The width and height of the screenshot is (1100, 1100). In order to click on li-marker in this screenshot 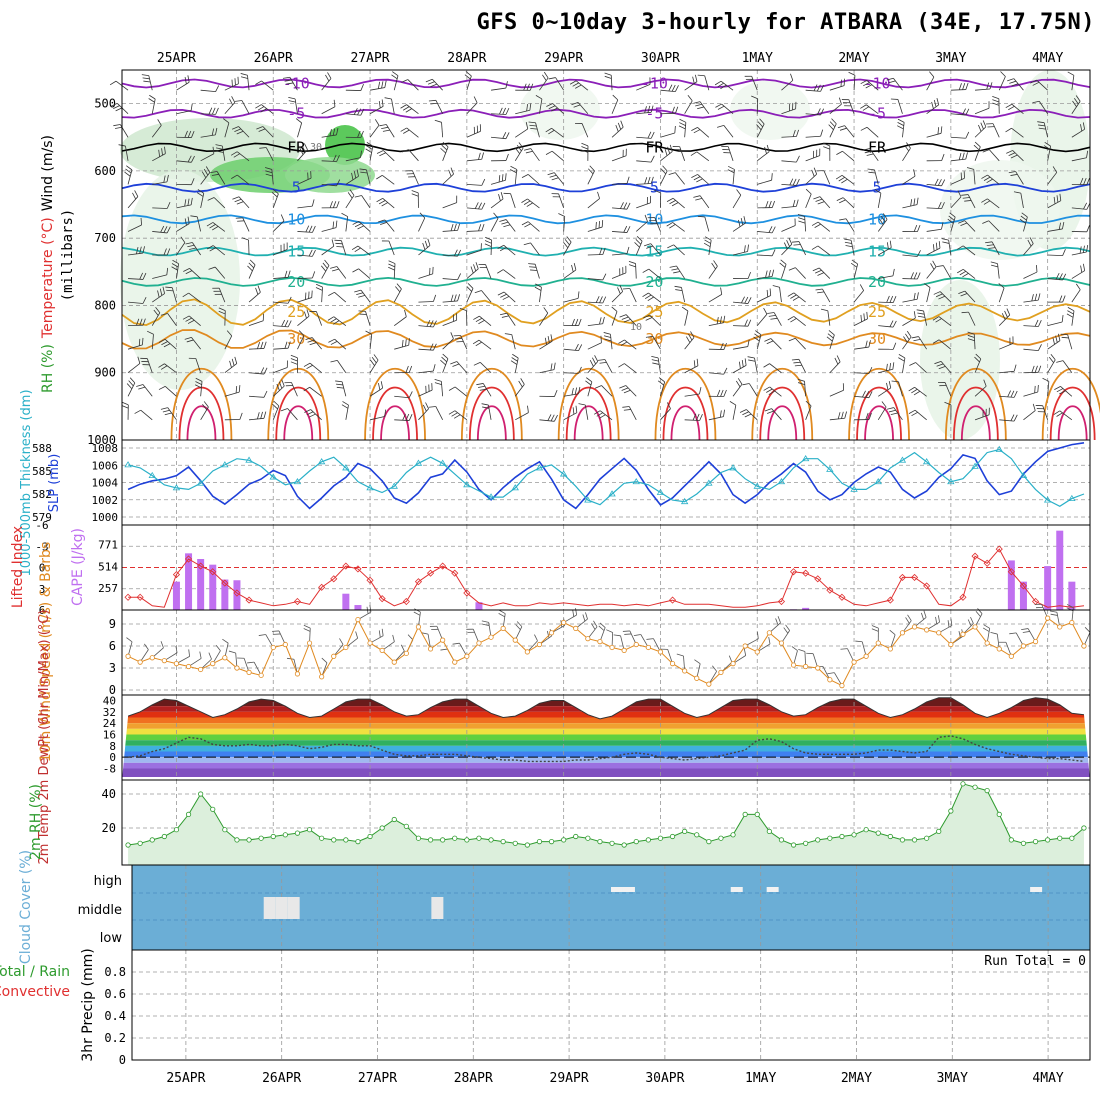, I will do `click(467, 593)`.